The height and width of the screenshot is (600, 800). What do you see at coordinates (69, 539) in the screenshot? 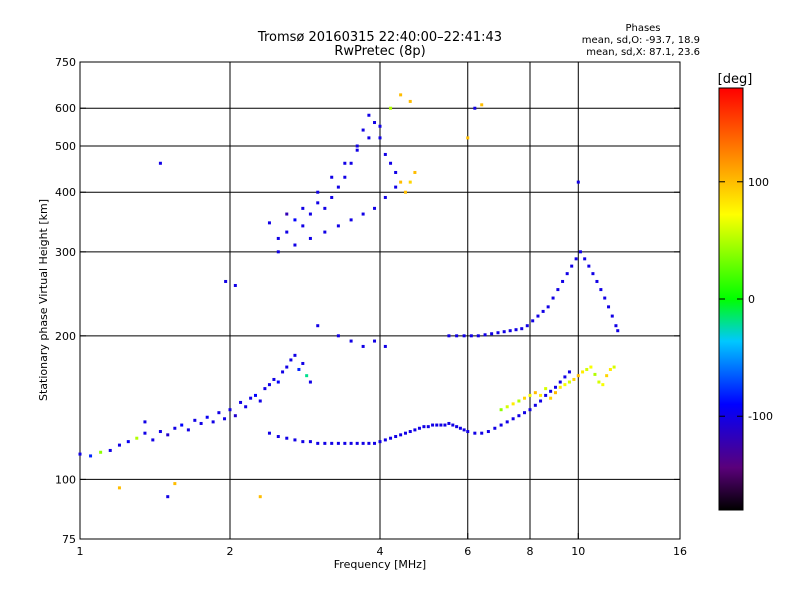
I see `y-tick-label: 75` at bounding box center [69, 539].